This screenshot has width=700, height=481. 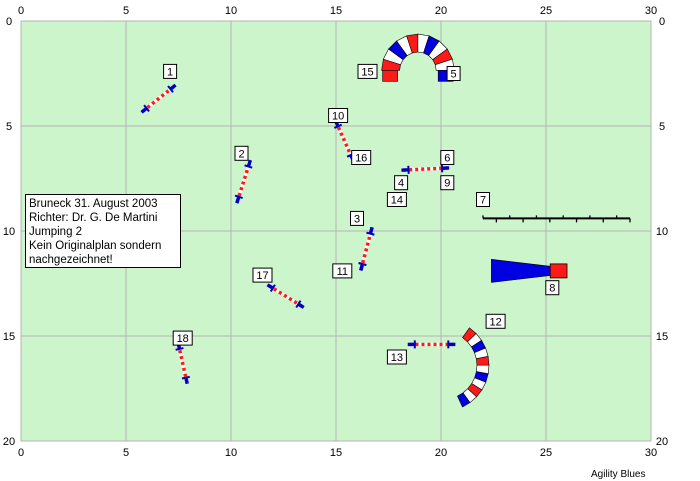 I want to click on credit-text: Agility Blues, so click(x=618, y=474).